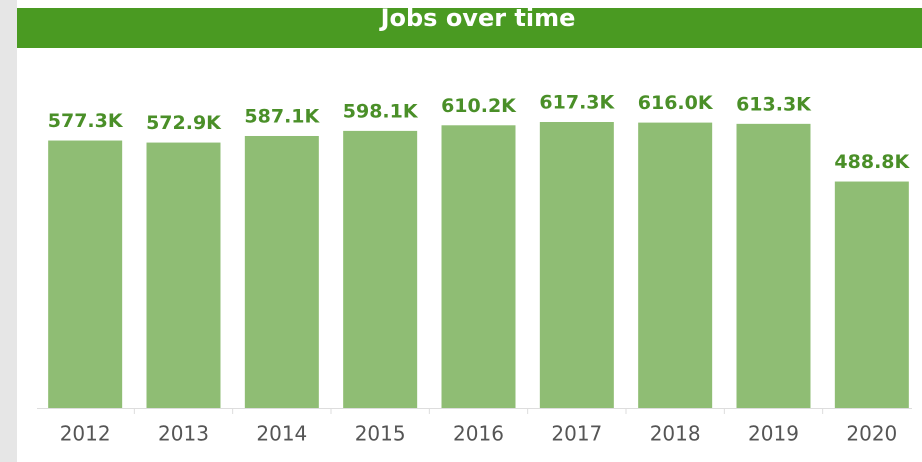 This screenshot has height=462, width=922. What do you see at coordinates (281, 434) in the screenshot?
I see `x-tick-label: 2014` at bounding box center [281, 434].